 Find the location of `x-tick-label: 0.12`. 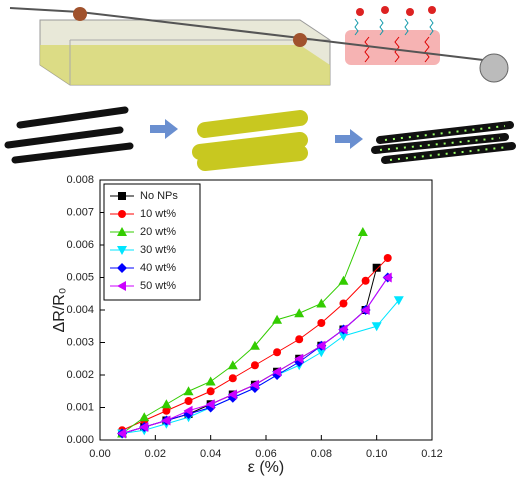

x-tick-label: 0.12 is located at coordinates (431, 454).